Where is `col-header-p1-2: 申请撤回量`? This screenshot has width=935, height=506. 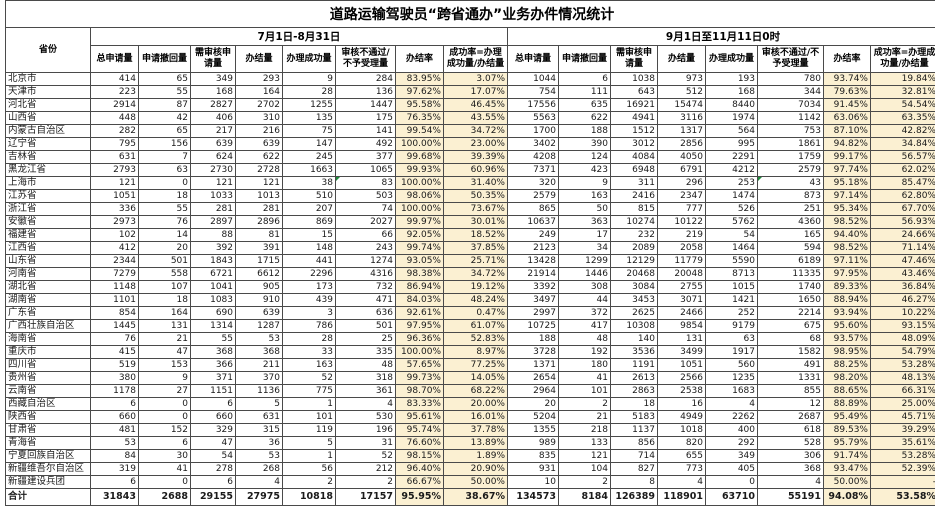 col-header-p1-2: 申请撤回量 is located at coordinates (165, 59).